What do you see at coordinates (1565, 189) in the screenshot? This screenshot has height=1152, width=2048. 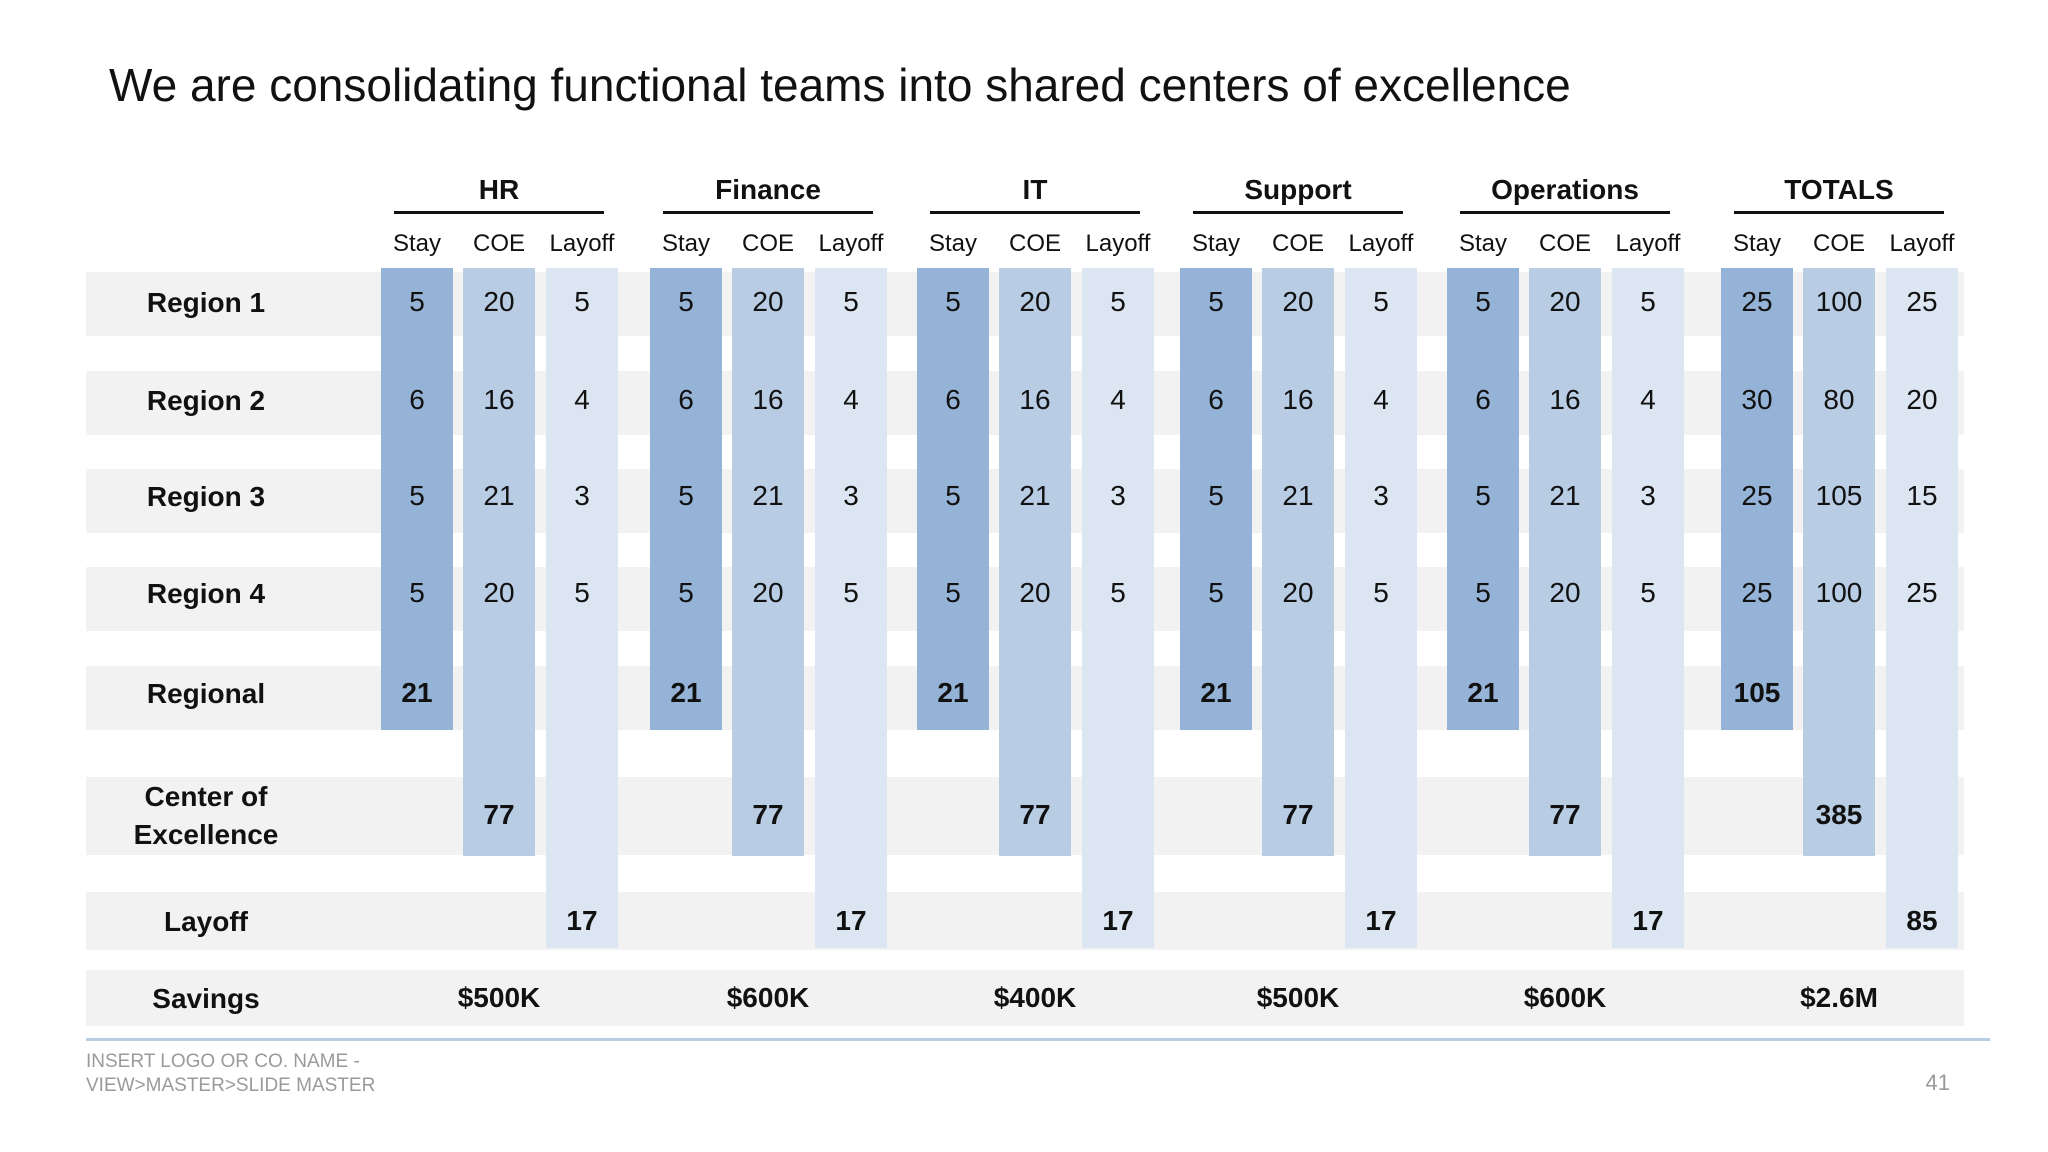 I see `group-header: Operations` at bounding box center [1565, 189].